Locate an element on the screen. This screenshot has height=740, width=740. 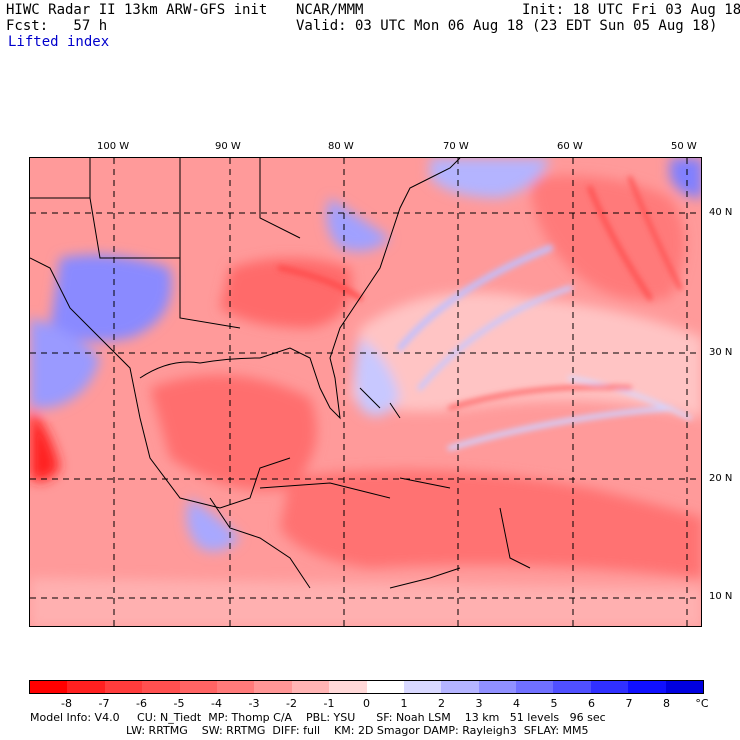
colorbar-tick-label: 6 is located at coordinates (591, 703).